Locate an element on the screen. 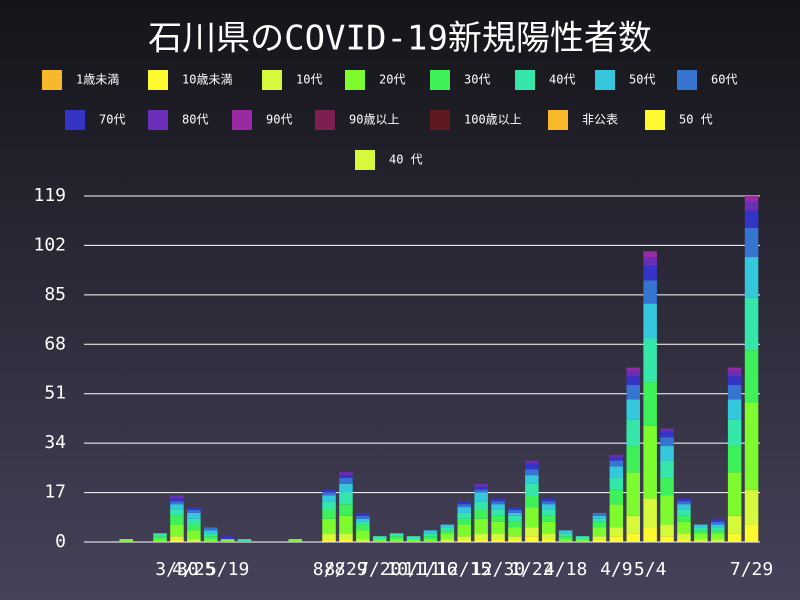 Image resolution: width=800 pixels, height=600 pixels. legend-label: 90代 is located at coordinates (279, 120).